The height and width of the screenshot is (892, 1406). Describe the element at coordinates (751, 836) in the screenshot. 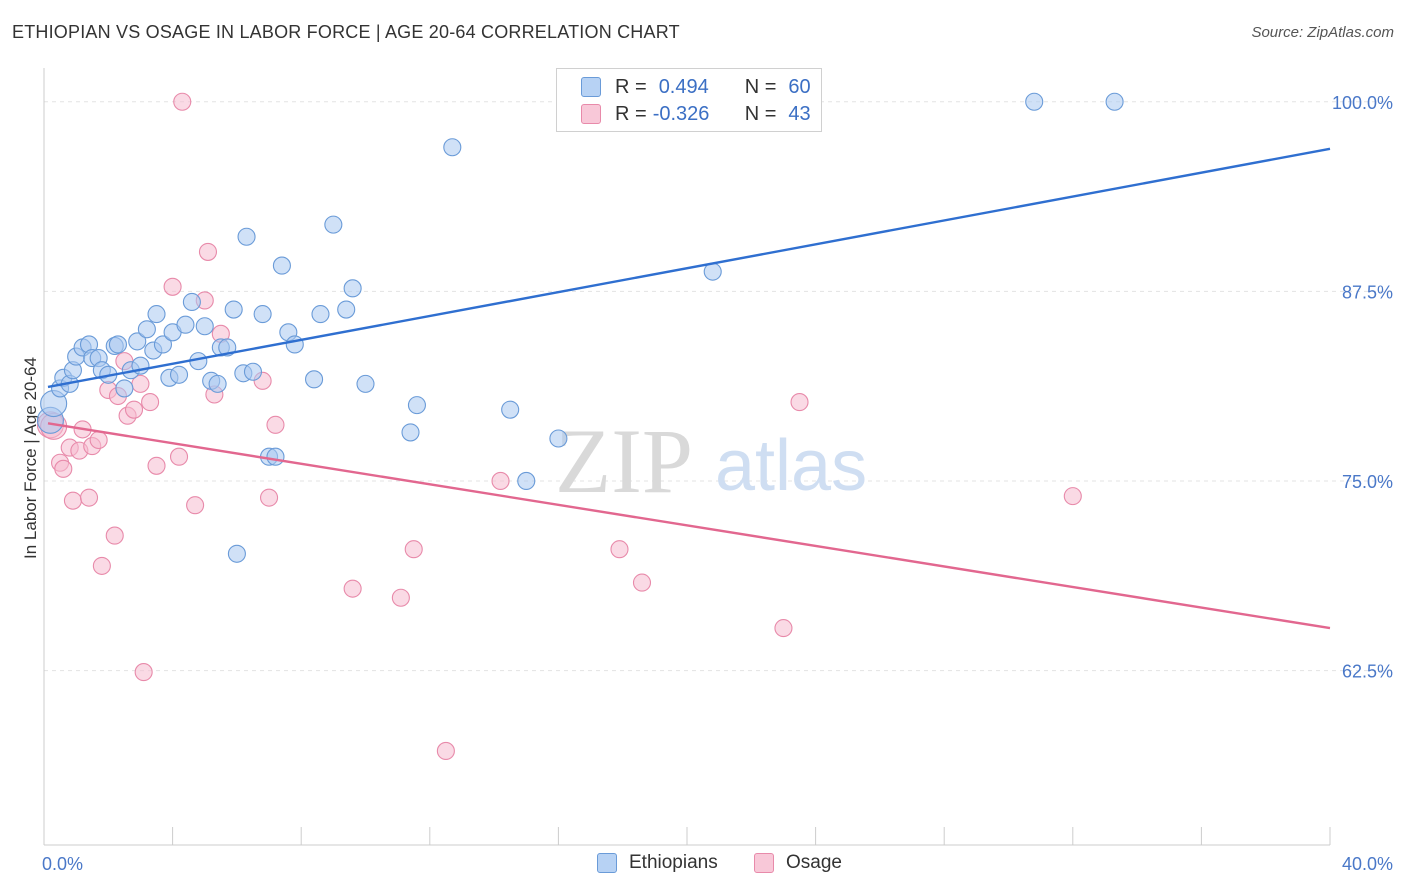

I see `x-ticks` at that location.